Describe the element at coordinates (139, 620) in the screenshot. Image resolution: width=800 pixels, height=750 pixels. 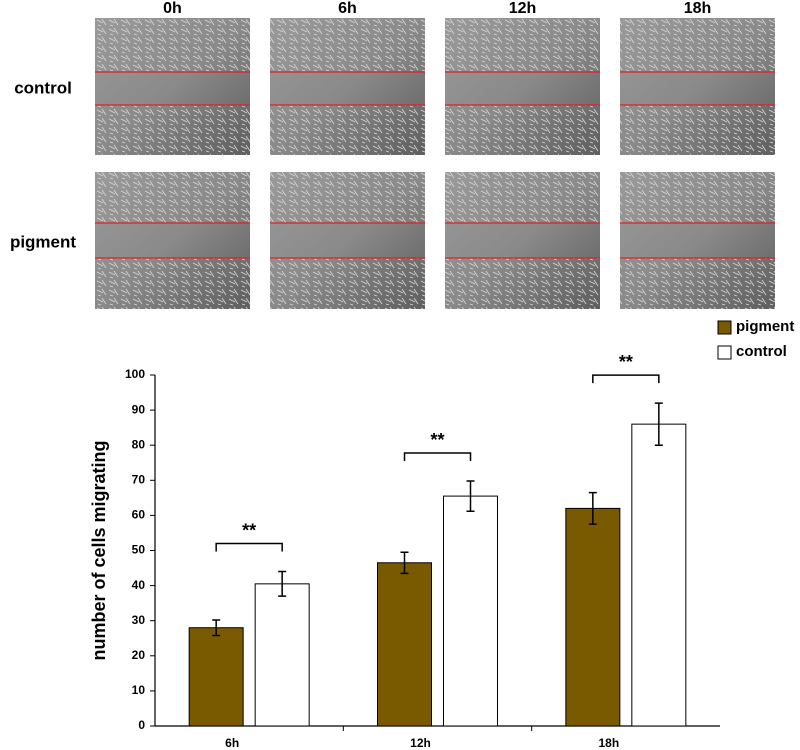
I see `y-tick-label: 30` at that location.